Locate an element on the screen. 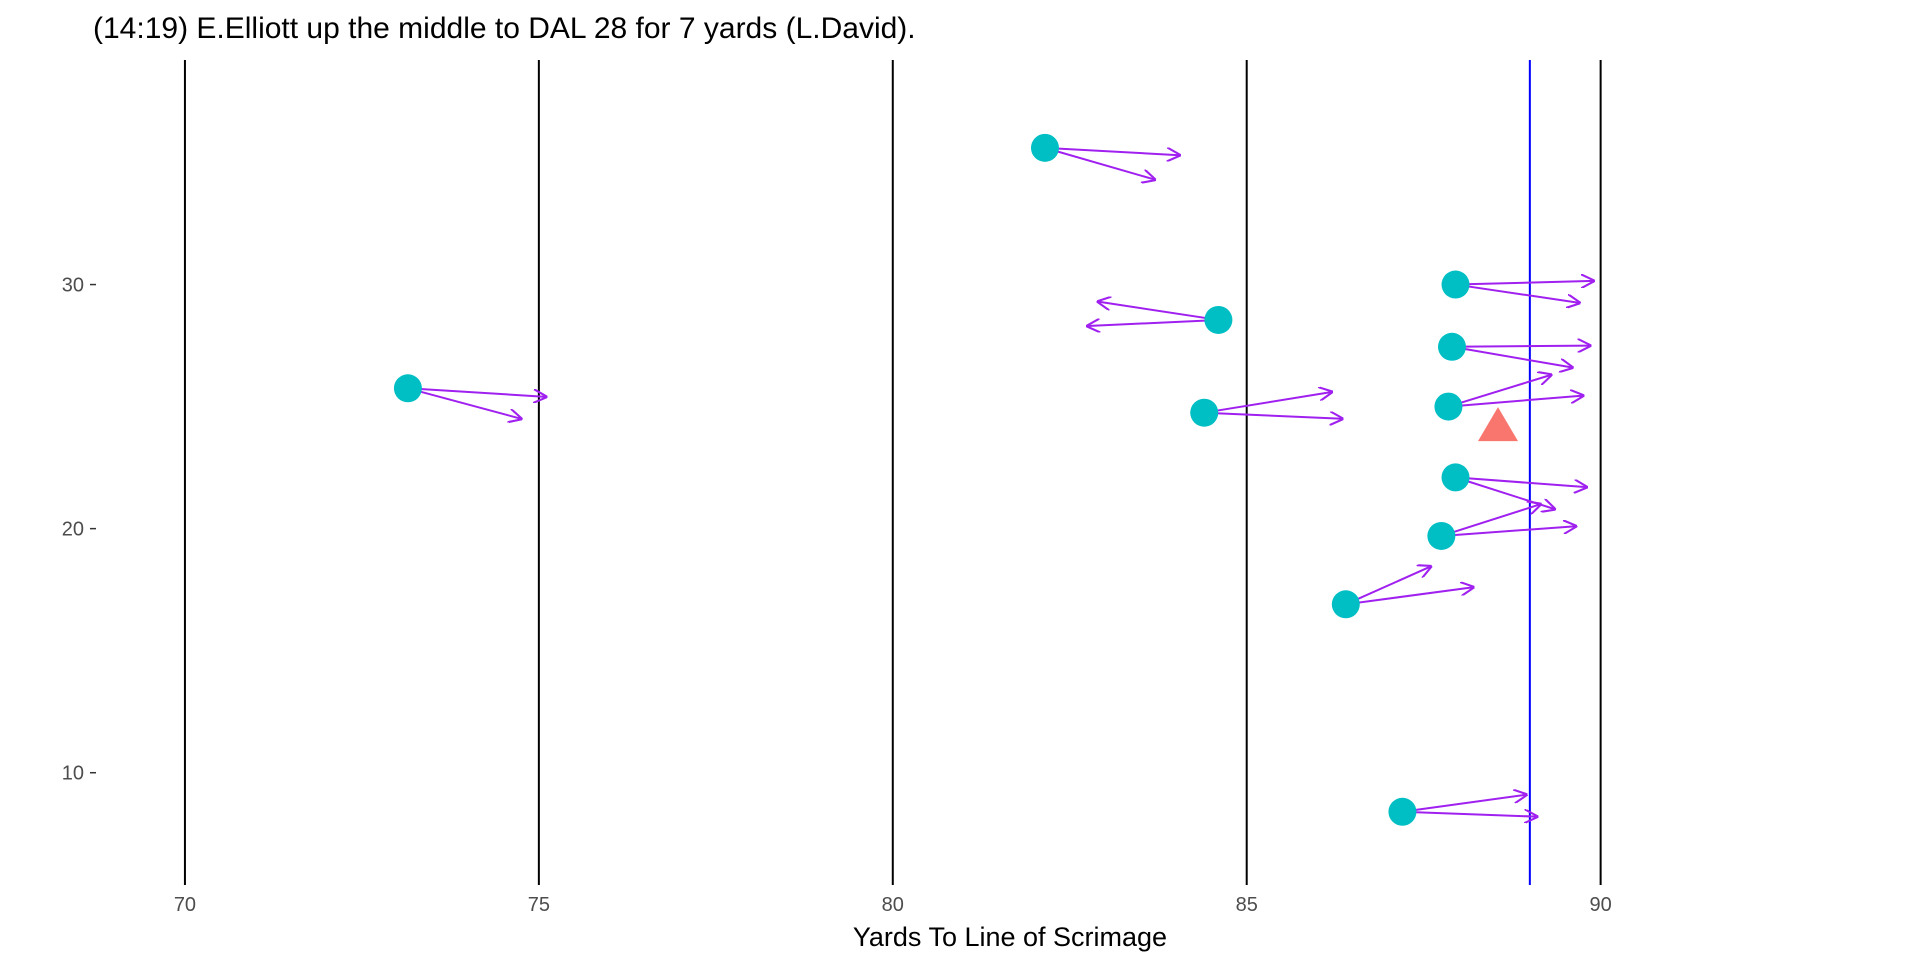  x-tick-label-75: 75 is located at coordinates (539, 905).